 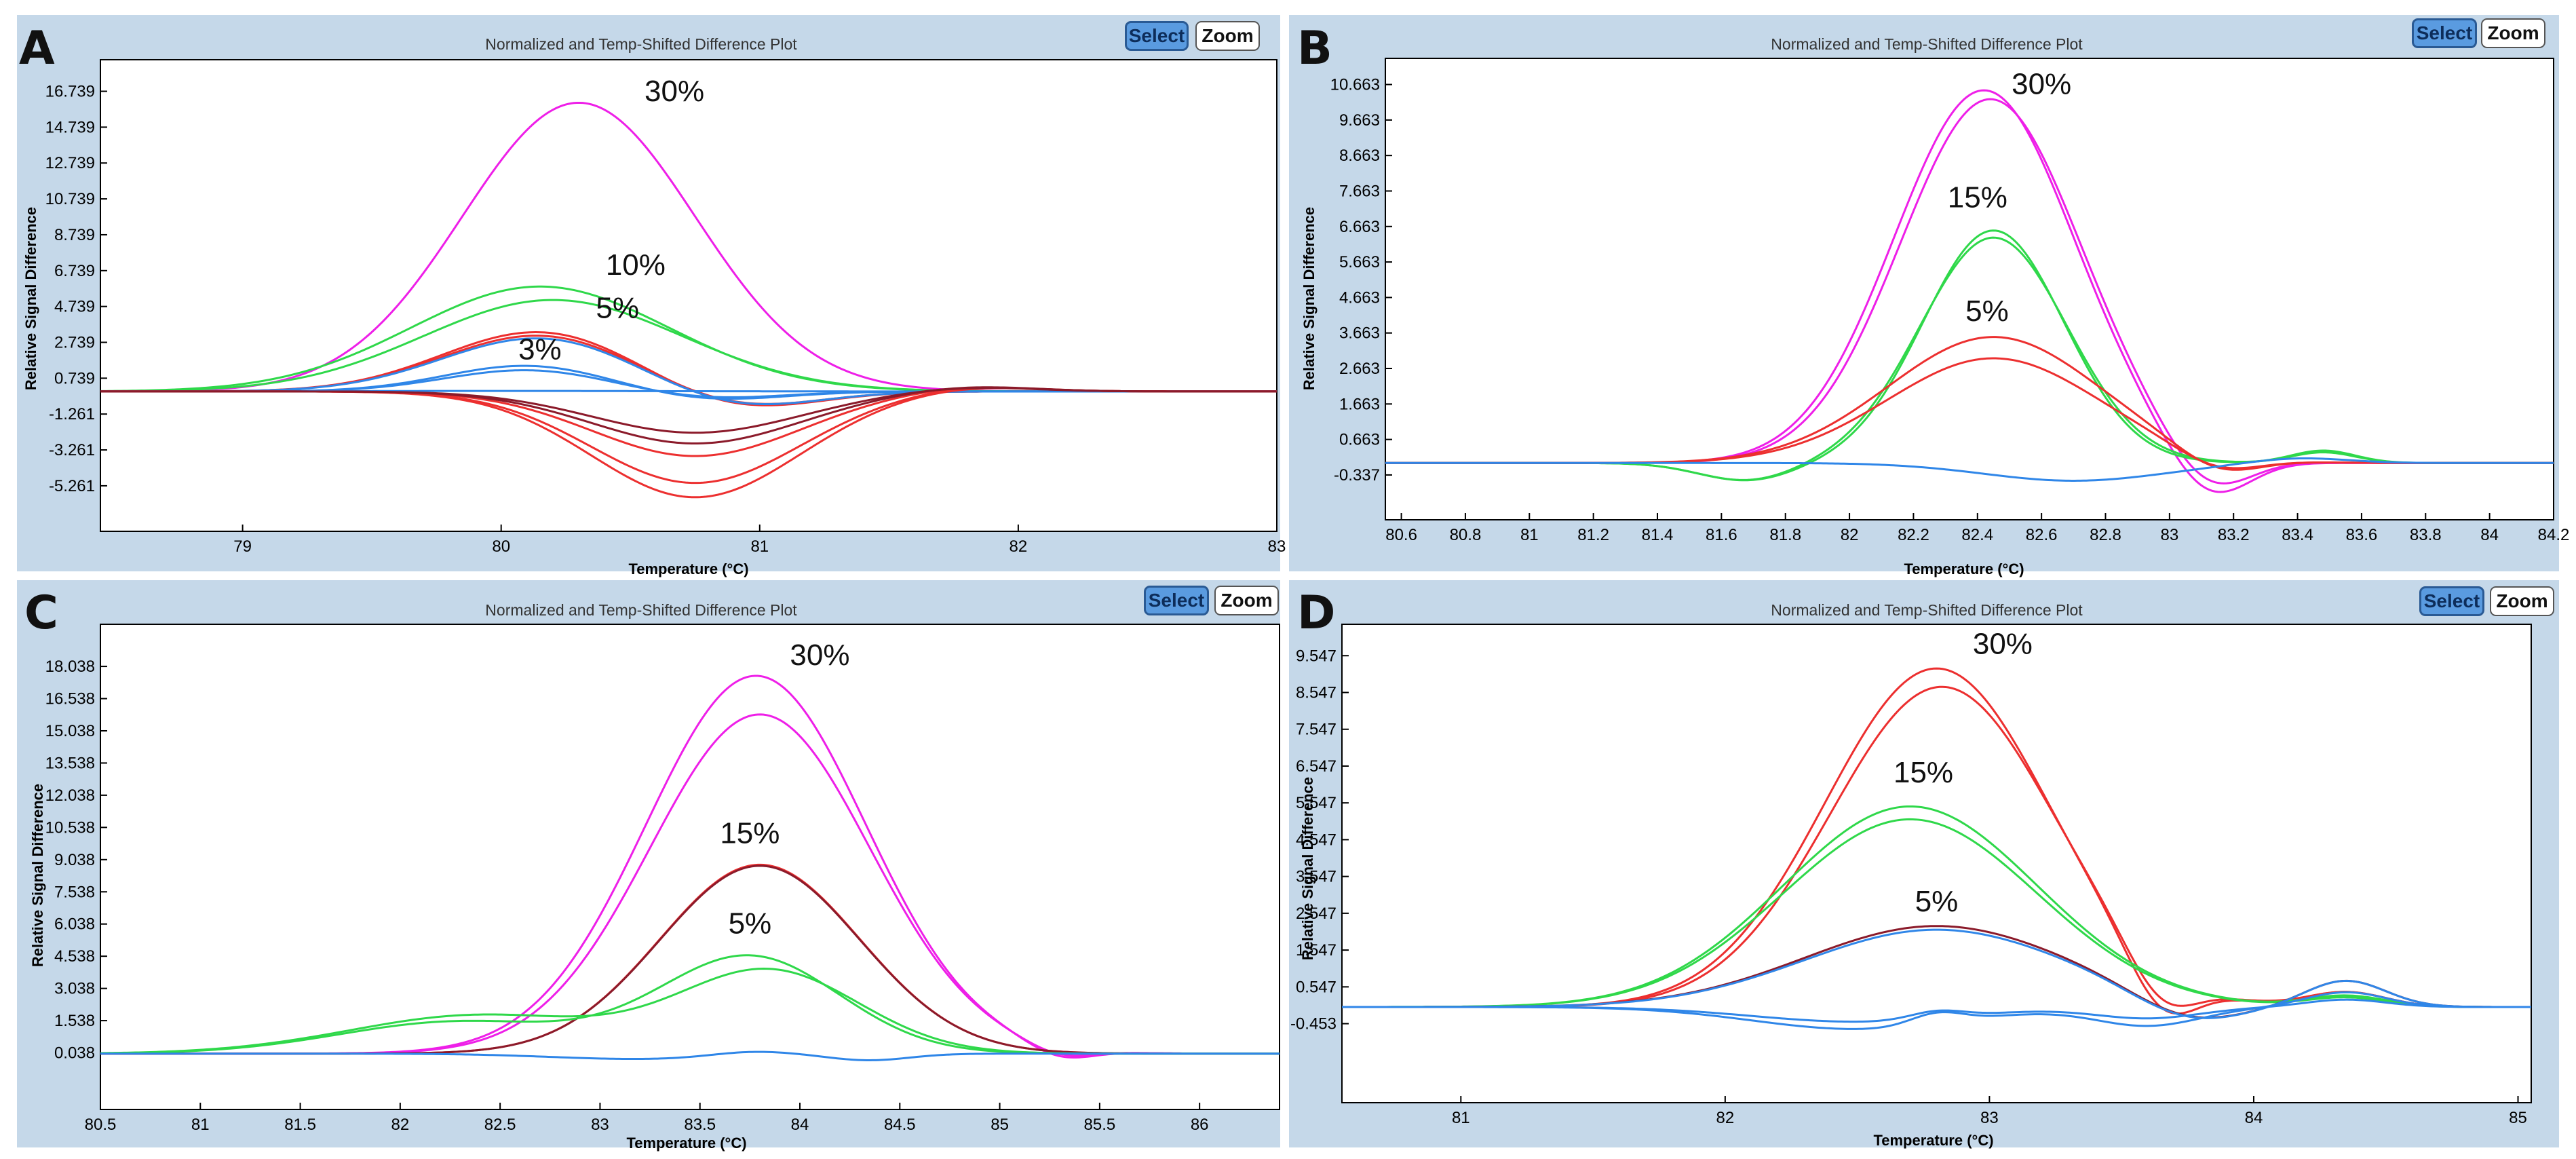 I want to click on y-tick-label: 3.547, so click(x=1316, y=877).